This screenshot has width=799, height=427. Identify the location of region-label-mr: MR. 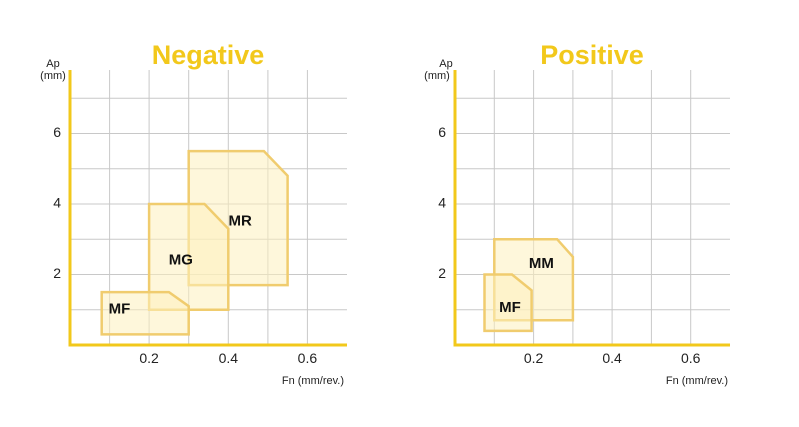
(240, 221).